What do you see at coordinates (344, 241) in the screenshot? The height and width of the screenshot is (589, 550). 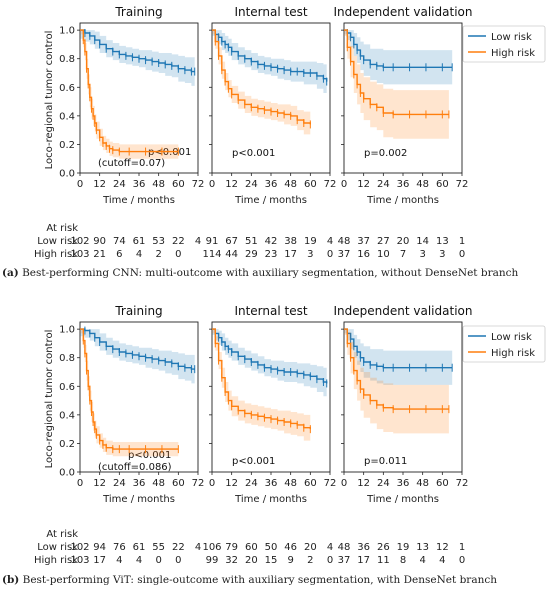 I see `at-risk-count: 48` at bounding box center [344, 241].